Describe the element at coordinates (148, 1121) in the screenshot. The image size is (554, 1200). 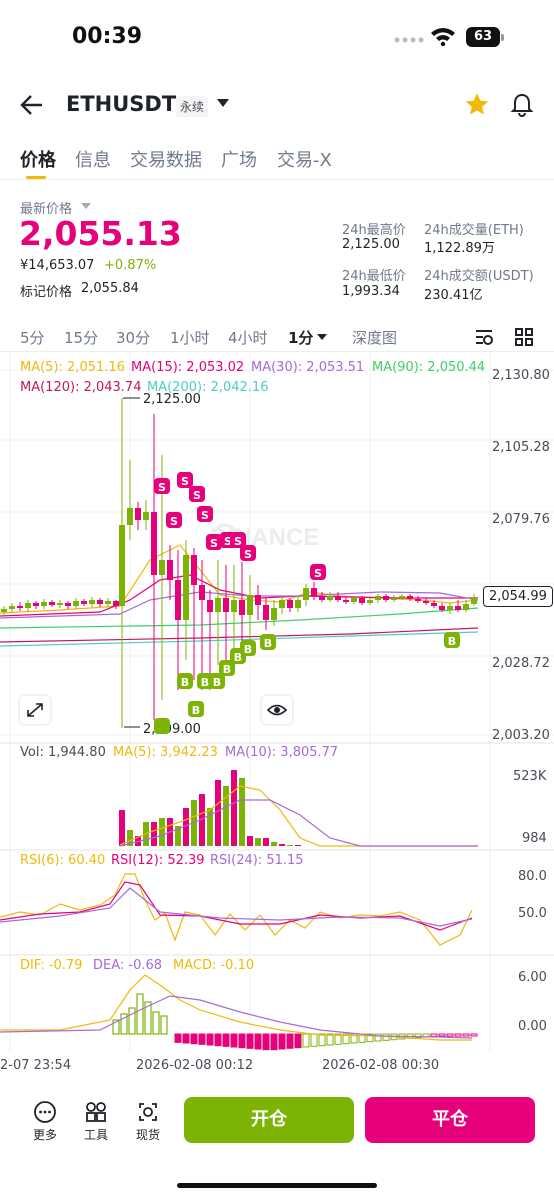
I see `spot-button: 现货` at that location.